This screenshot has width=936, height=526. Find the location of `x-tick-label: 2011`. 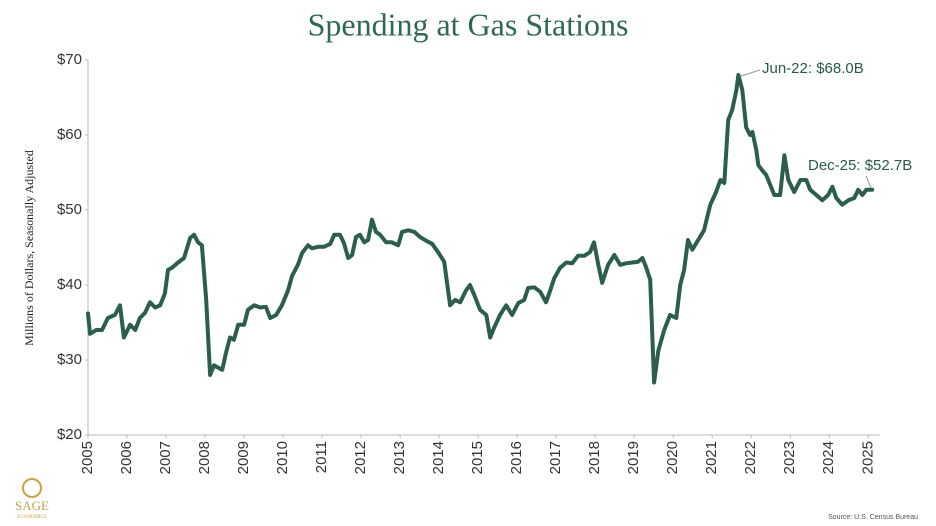

x-tick-label: 2011 is located at coordinates (321, 457).